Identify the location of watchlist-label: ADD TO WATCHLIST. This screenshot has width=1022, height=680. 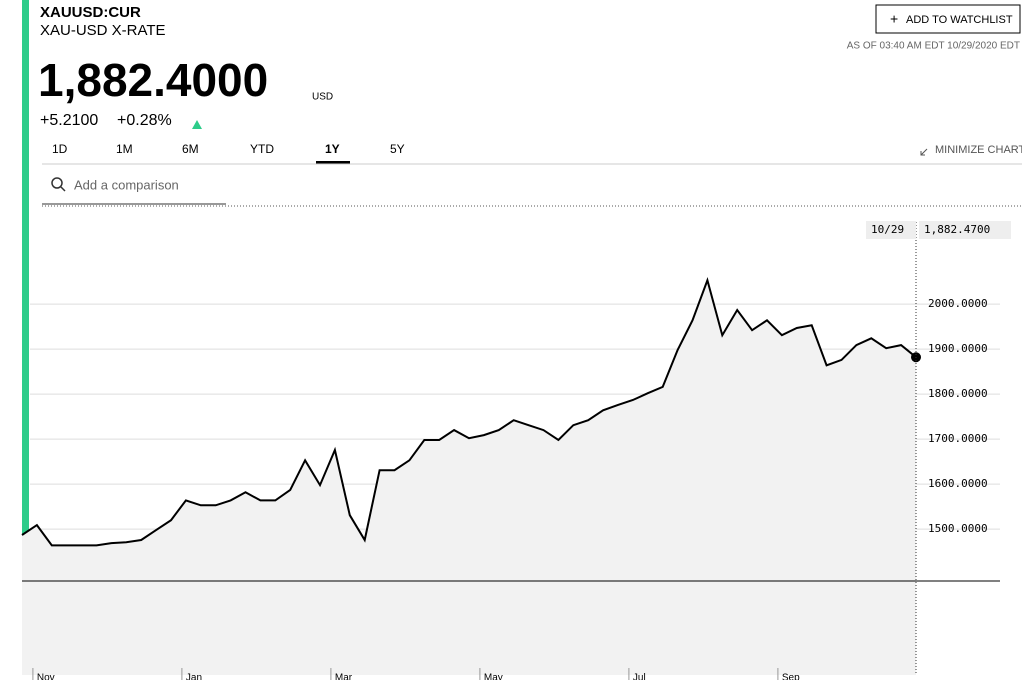
(959, 20).